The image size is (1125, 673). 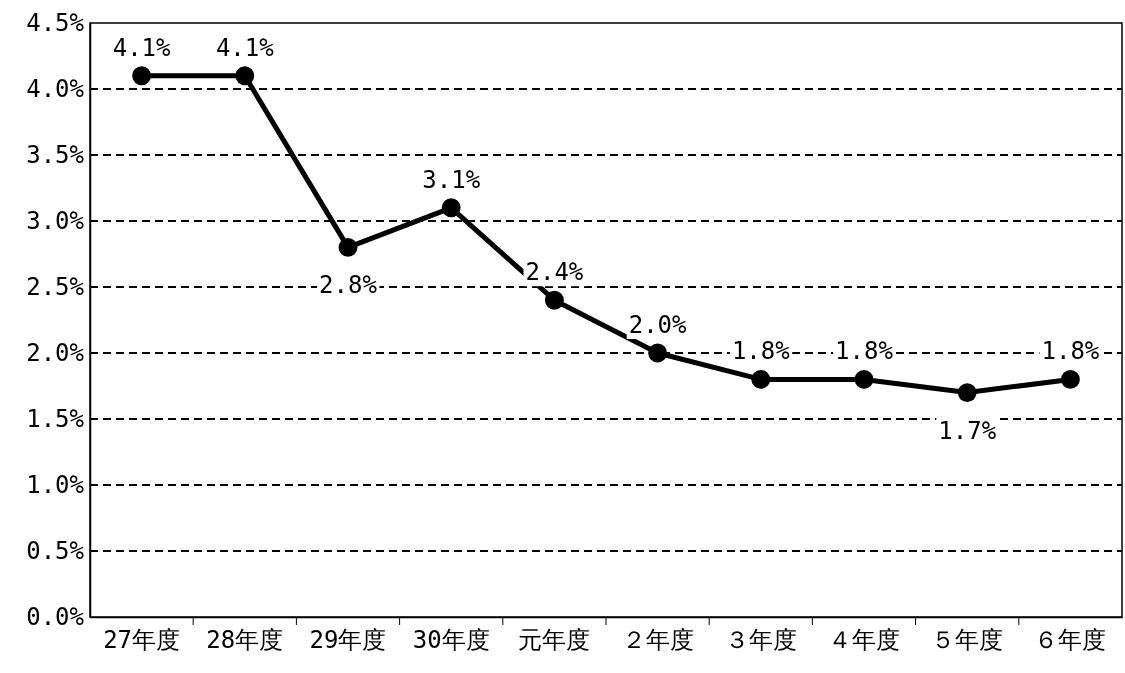 What do you see at coordinates (55, 23) in the screenshot?
I see `y-tick-label: 4.5%` at bounding box center [55, 23].